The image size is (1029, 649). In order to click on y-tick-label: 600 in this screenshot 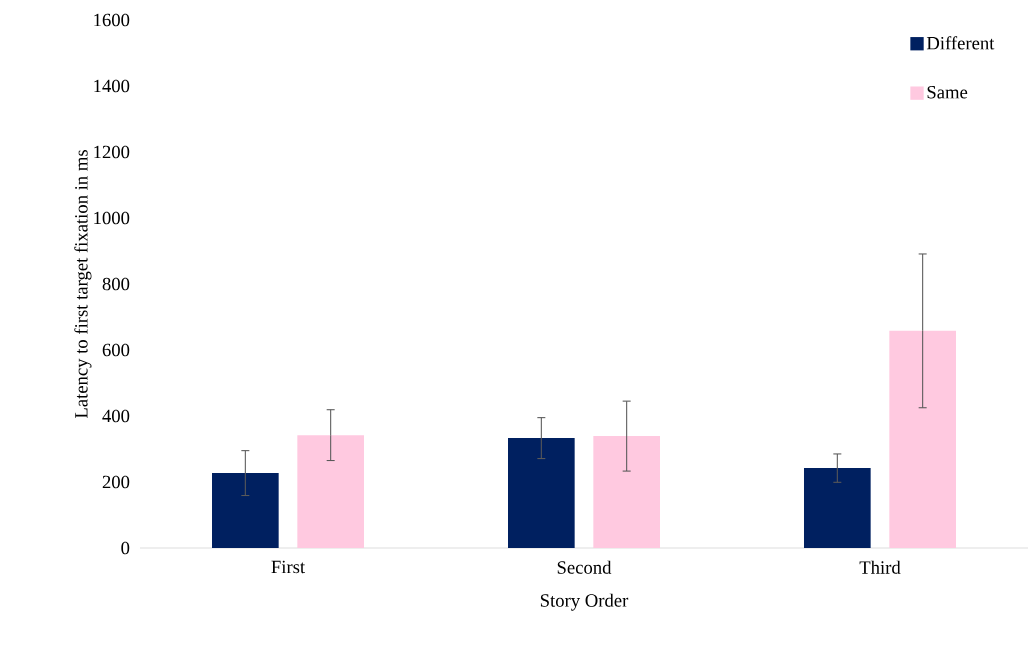, I will do `click(116, 350)`.